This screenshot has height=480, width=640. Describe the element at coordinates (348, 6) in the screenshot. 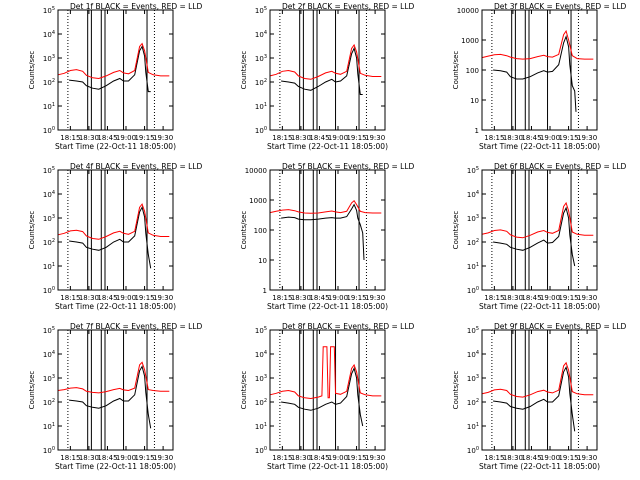

I see `panel-title: Det 2f BLACK = Events, RED = LLD` at that location.